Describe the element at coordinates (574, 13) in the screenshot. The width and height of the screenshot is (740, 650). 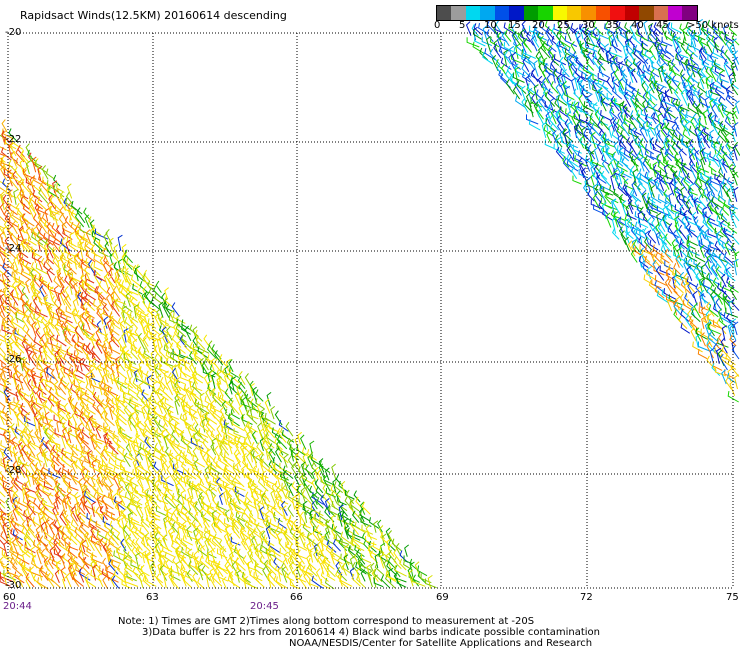
I see `legend-swatch` at that location.